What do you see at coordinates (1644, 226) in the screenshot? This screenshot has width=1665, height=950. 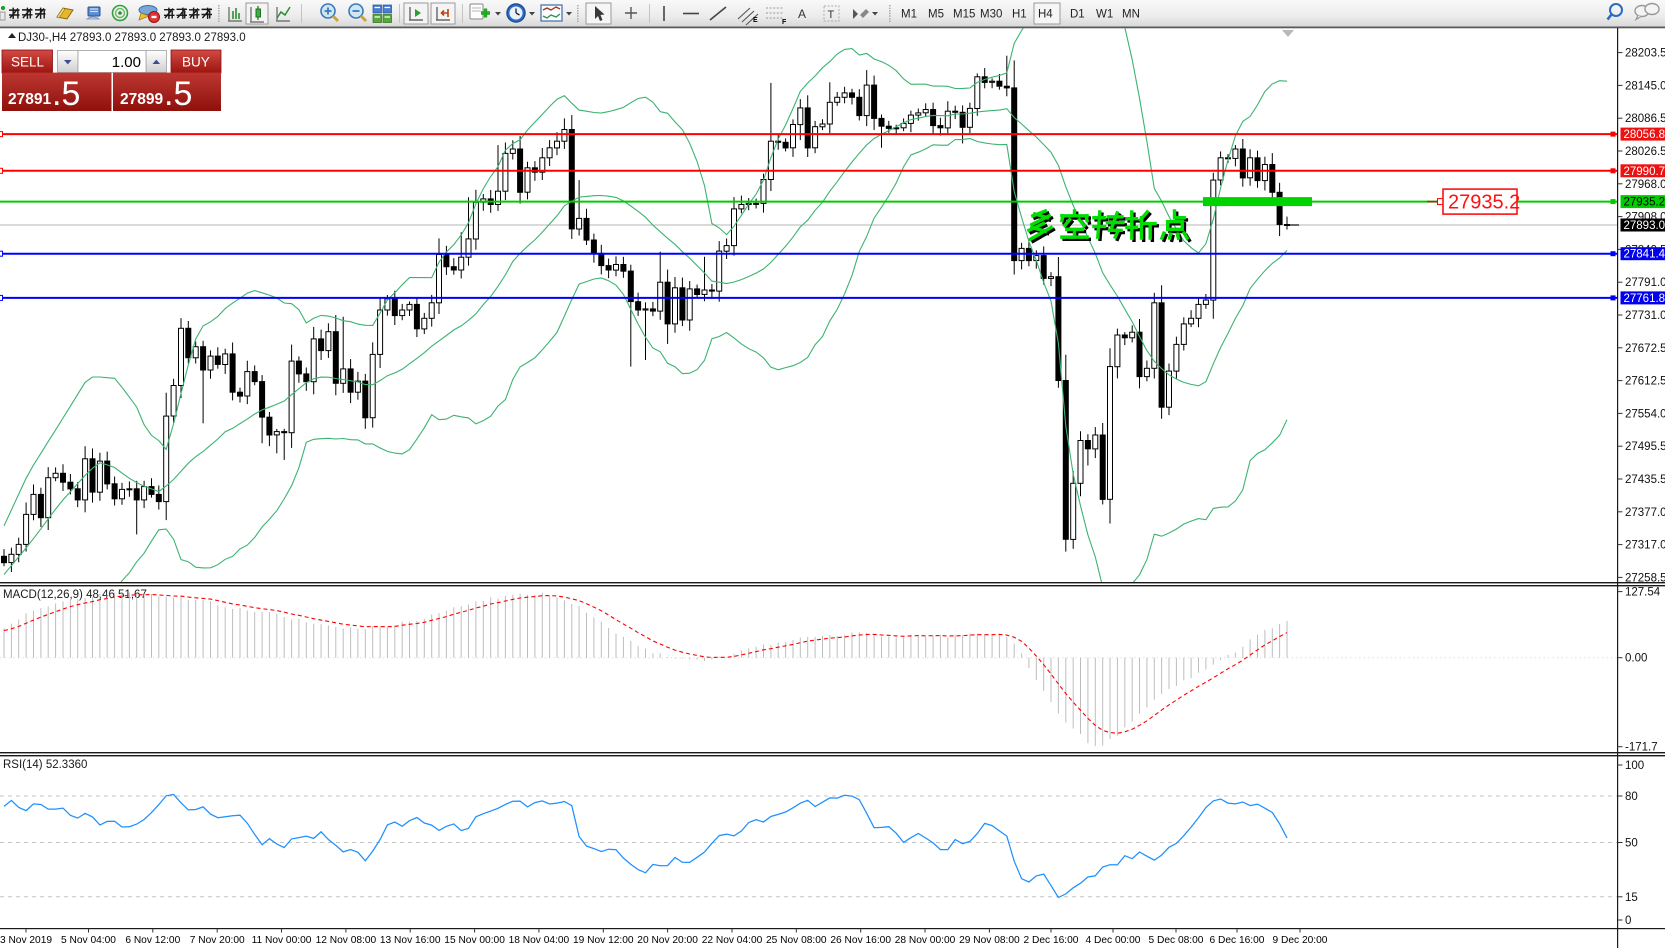 I see `svg-text: 27893.0` at bounding box center [1644, 226].